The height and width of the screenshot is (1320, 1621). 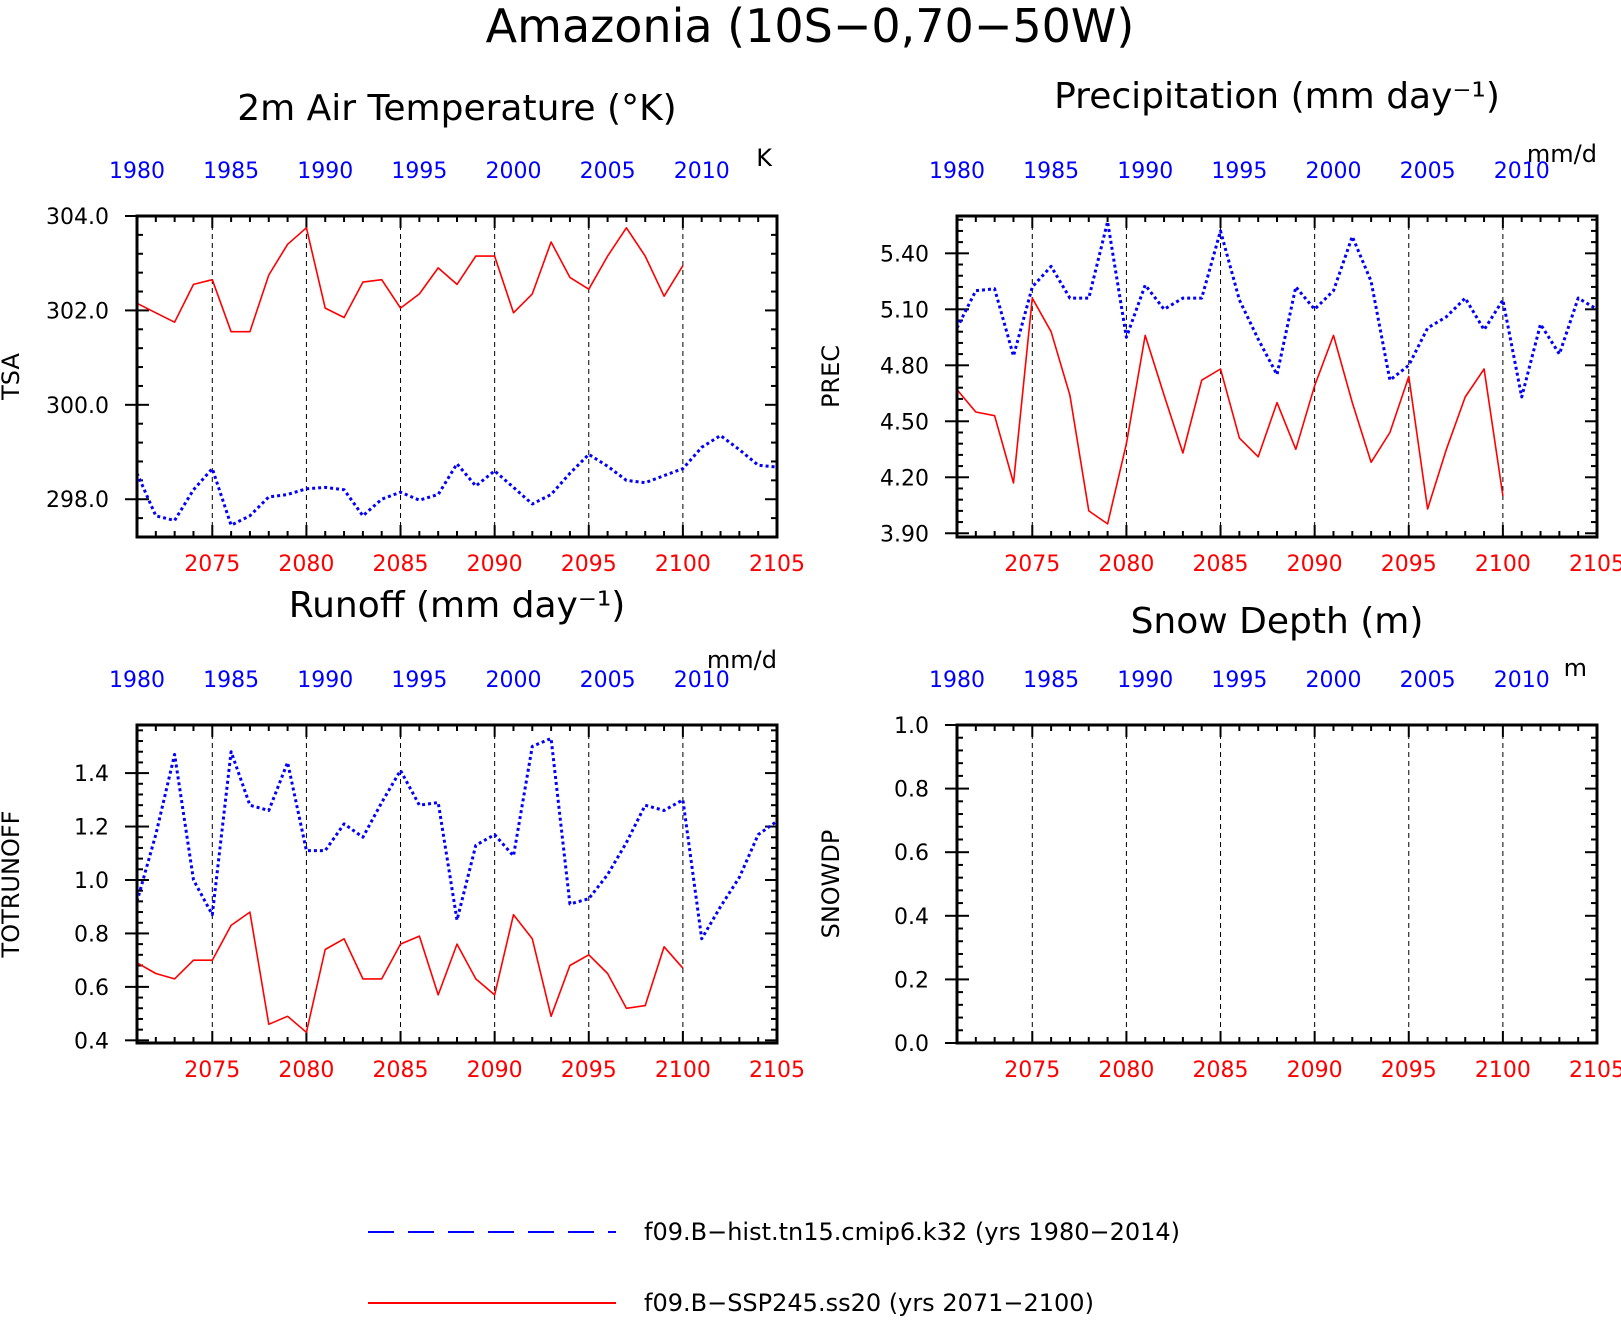 I want to click on y-axis-label: TOTRUNOFF, so click(x=12, y=885).